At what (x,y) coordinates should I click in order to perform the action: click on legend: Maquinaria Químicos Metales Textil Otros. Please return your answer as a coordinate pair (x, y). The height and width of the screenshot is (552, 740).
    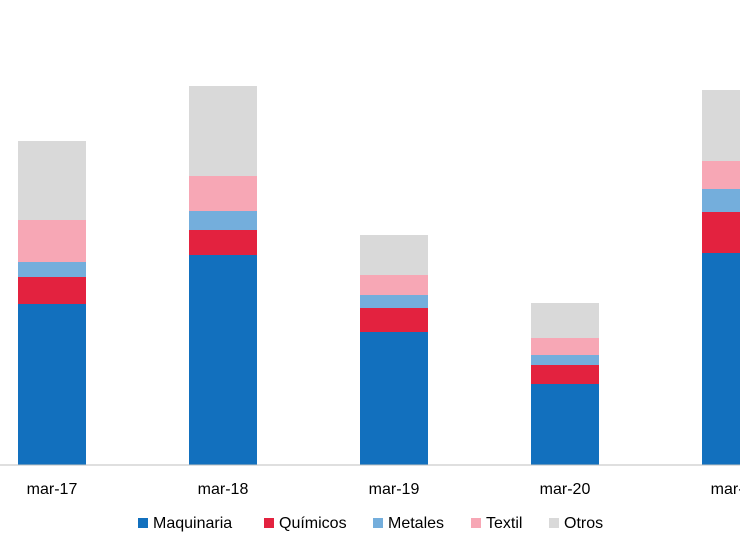
    Looking at the image, I should click on (370, 523).